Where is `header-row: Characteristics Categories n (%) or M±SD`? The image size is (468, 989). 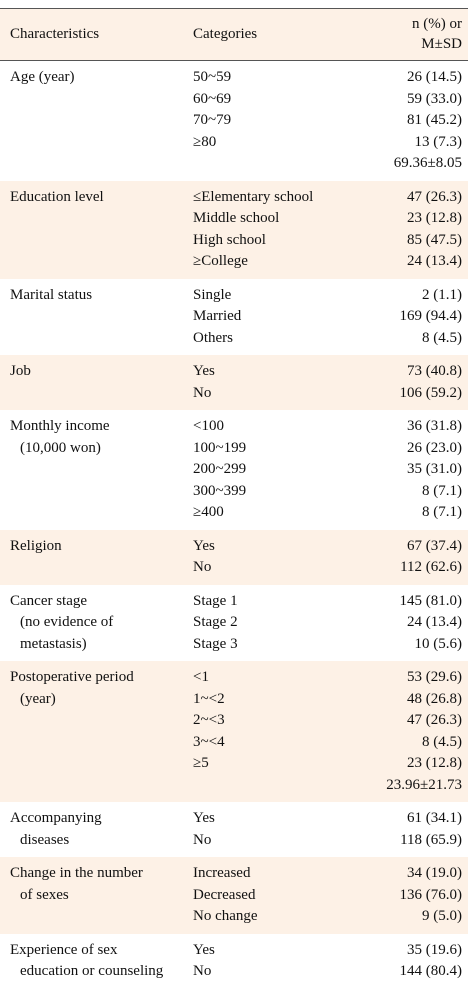 header-row: Characteristics Categories n (%) or M±SD is located at coordinates (234, 35).